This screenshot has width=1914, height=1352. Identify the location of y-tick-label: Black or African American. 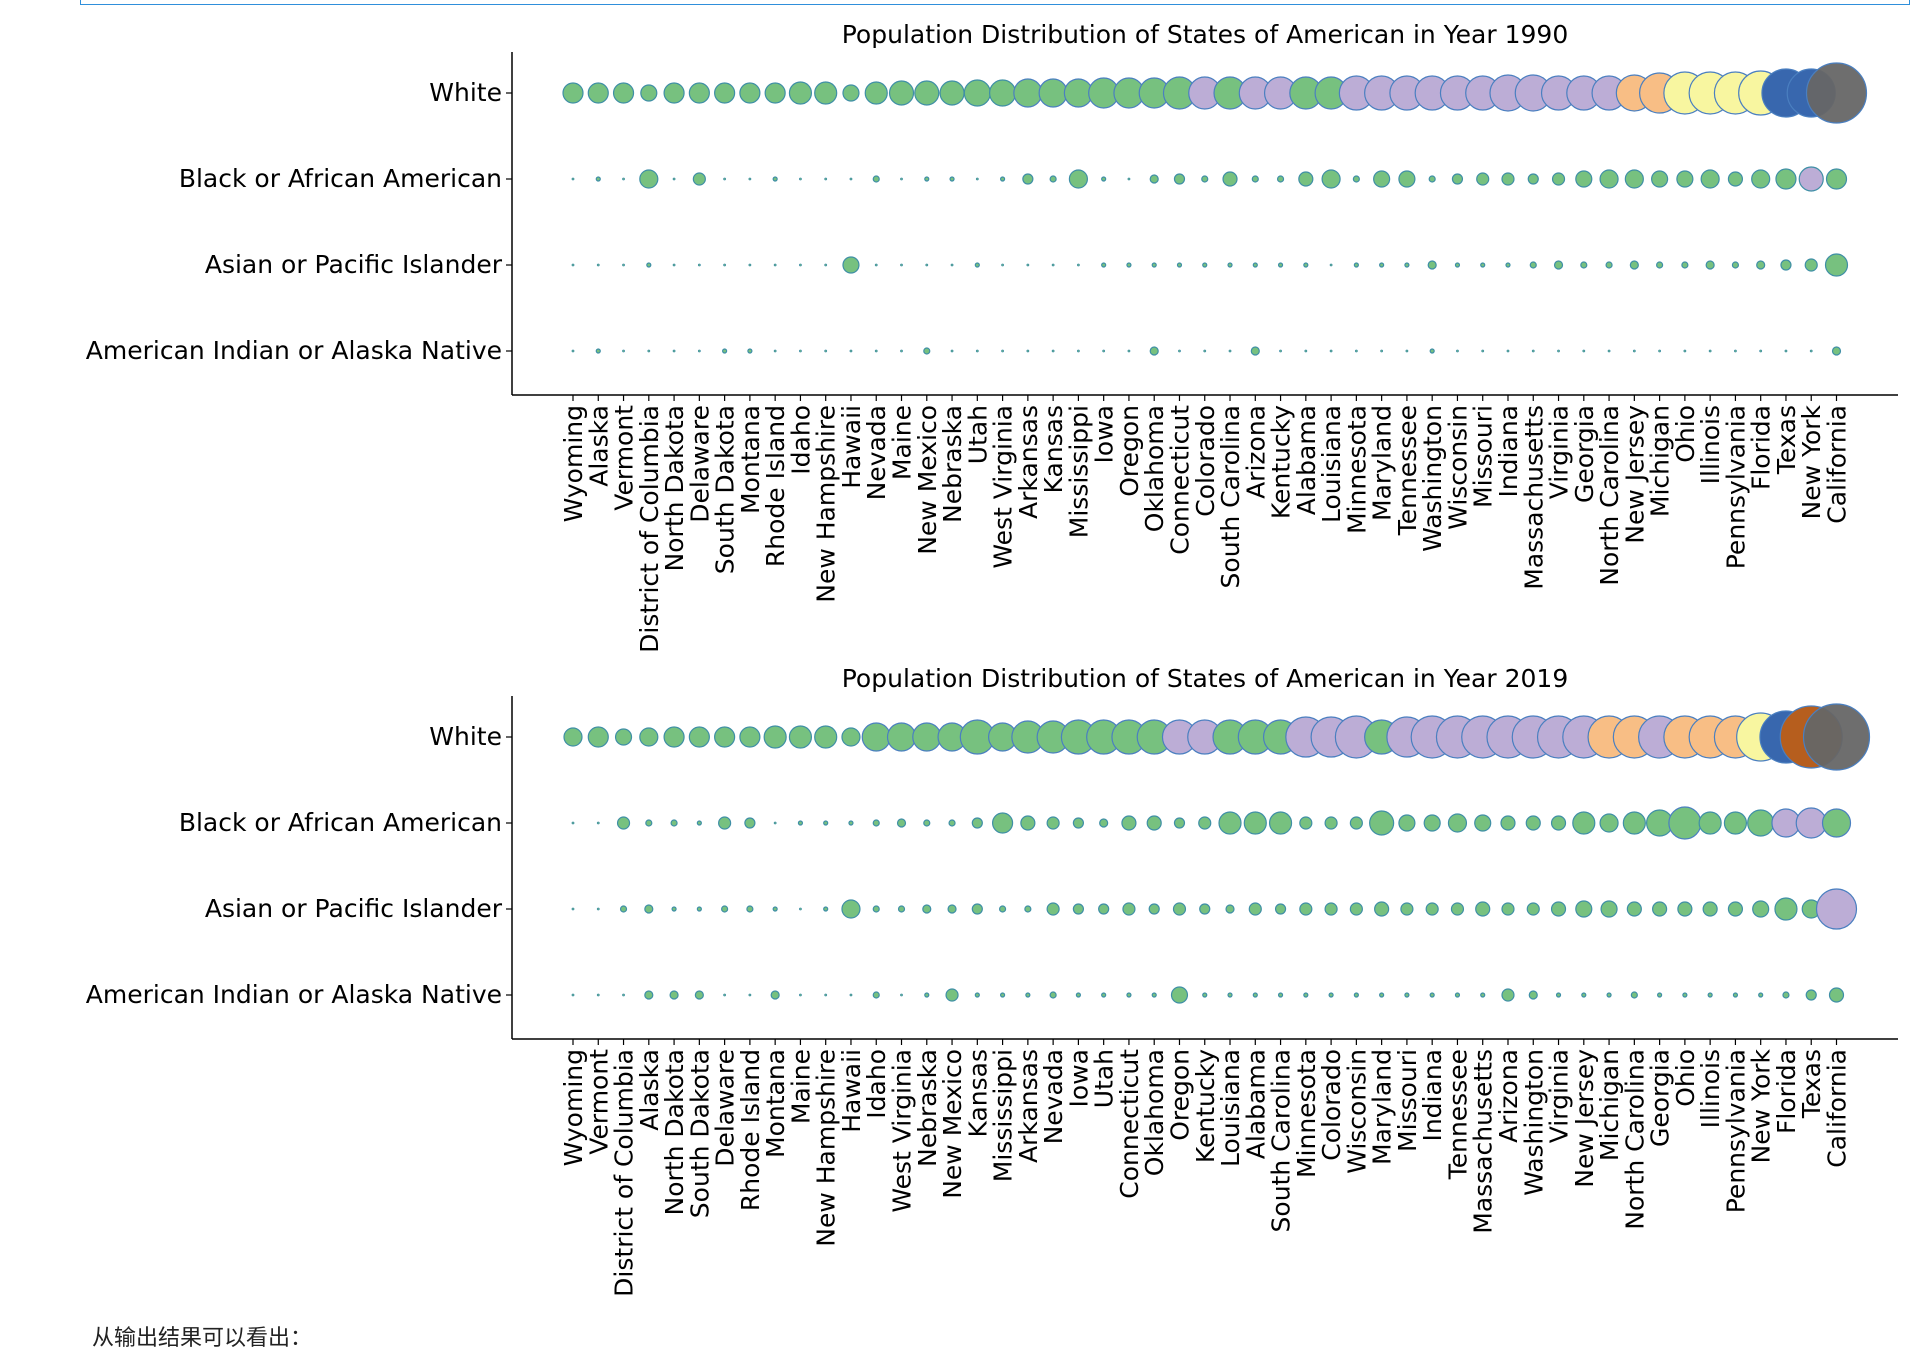
(340, 178).